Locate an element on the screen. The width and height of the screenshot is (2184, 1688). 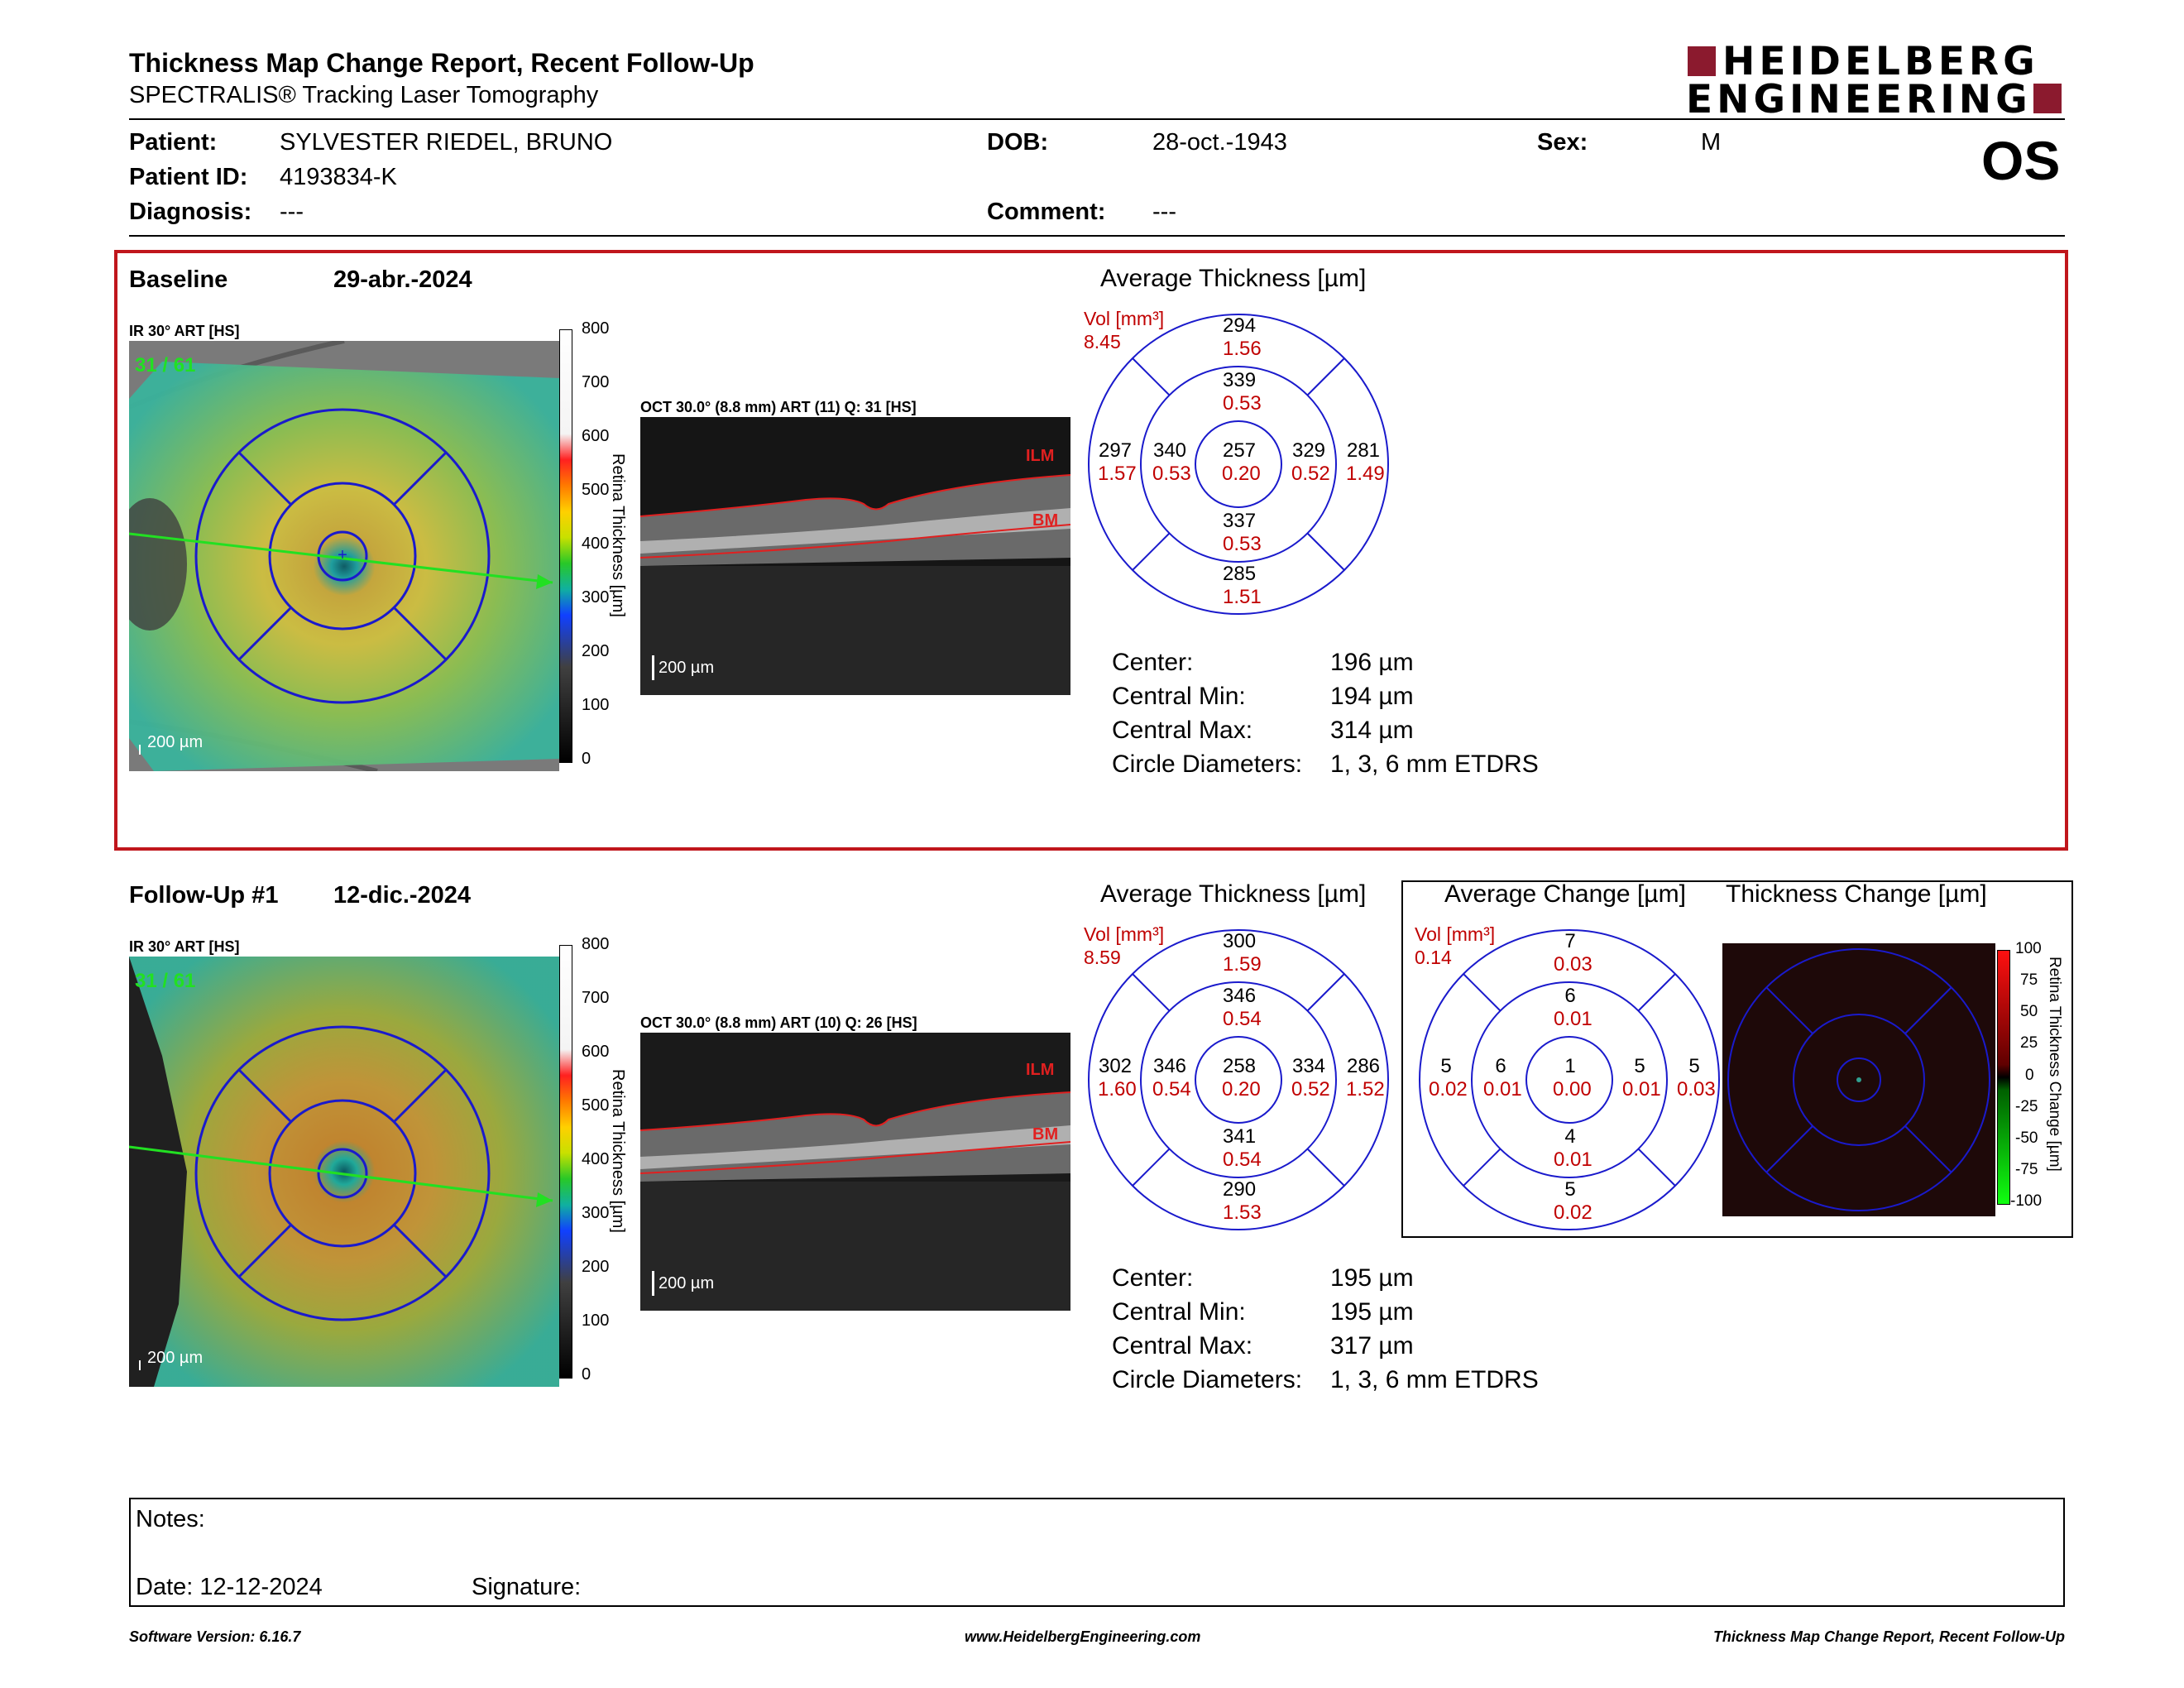
baseline-ir-scale-bar is located at coordinates (140, 750).